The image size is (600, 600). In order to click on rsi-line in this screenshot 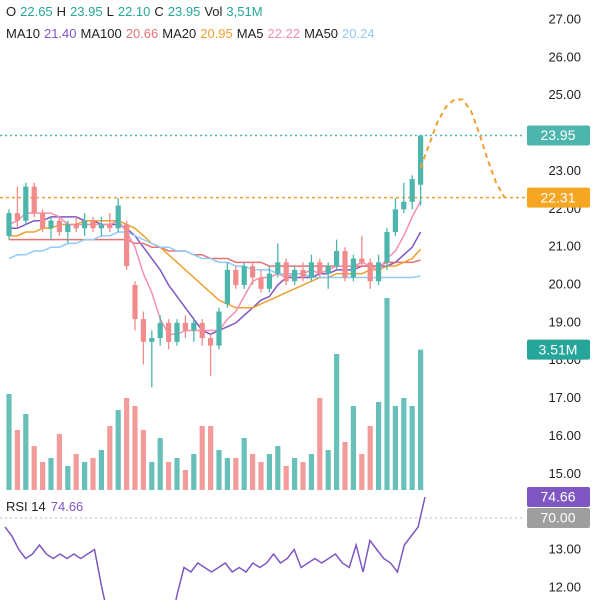, I will do `click(215, 548)`.